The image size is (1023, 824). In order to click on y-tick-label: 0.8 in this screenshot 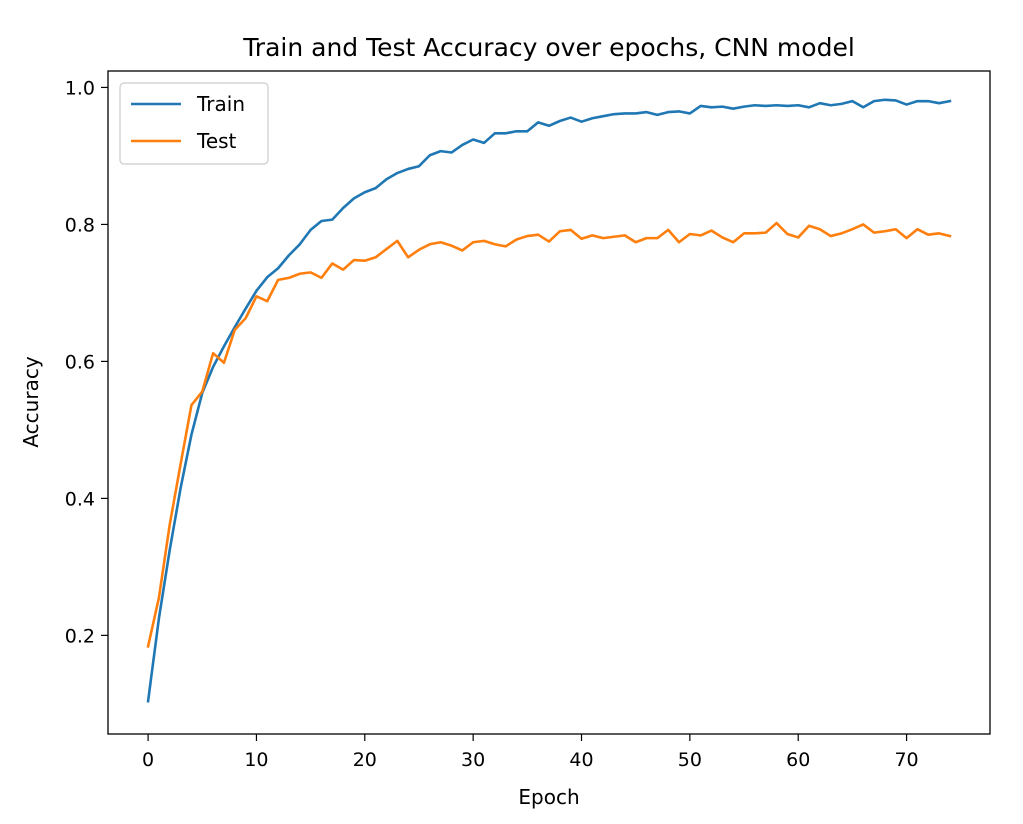, I will do `click(80, 225)`.